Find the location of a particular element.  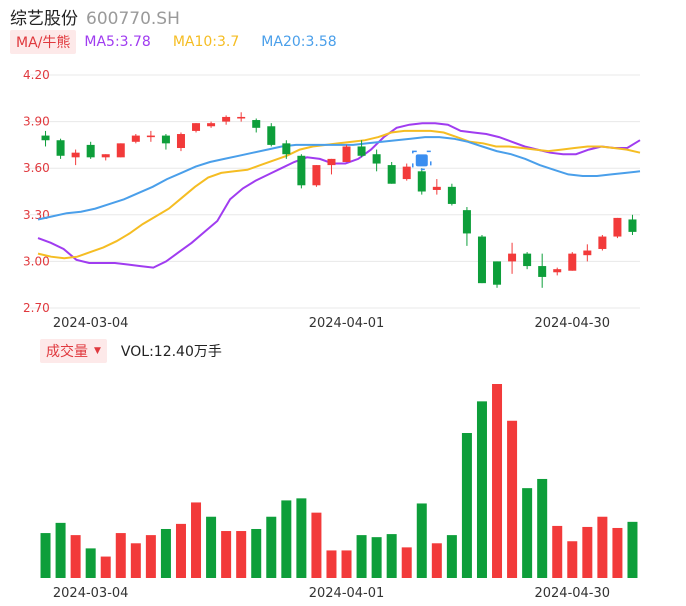

ma20-line is located at coordinates (339, 178).